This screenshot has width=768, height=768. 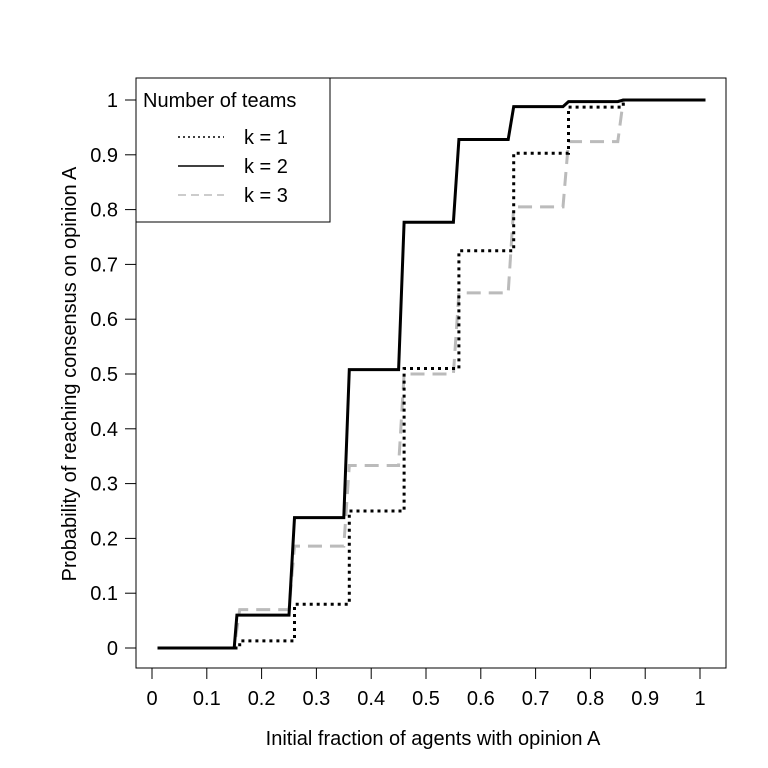 I want to click on y-tick-label: 0, so click(x=112, y=649).